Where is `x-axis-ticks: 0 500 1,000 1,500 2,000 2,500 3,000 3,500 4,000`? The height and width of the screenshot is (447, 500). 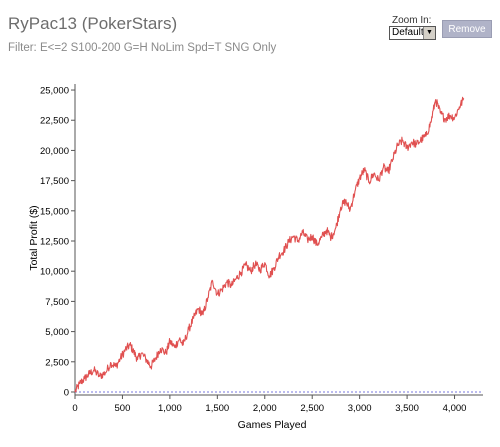
x-axis-ticks: 0 500 1,000 1,500 2,000 2,500 3,000 3,500 4,000 is located at coordinates (269, 404).